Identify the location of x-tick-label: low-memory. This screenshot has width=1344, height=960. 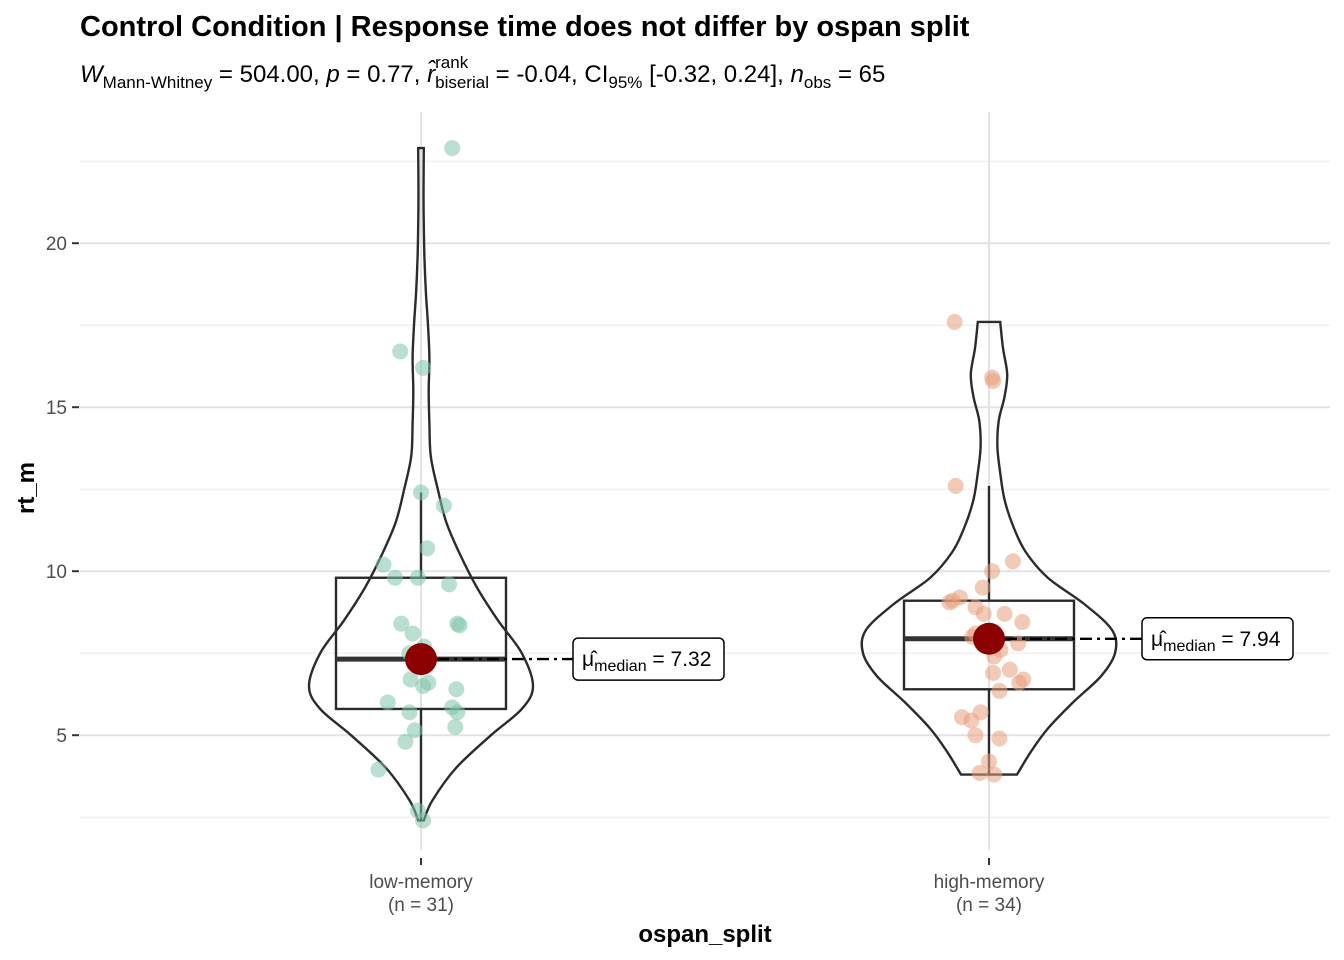
(421, 882).